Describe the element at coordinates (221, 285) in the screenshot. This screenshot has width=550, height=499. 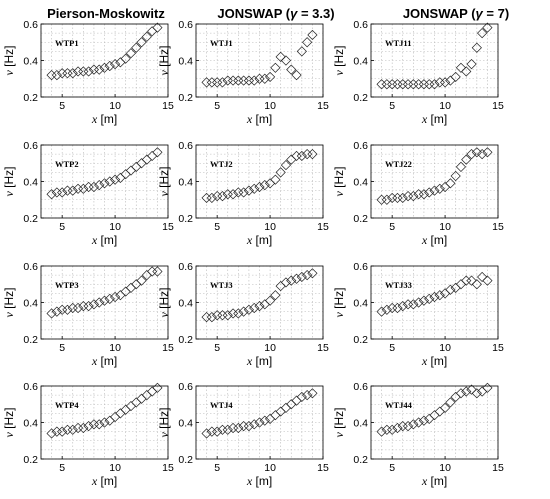
I see `panel-label: WTJ3` at that location.